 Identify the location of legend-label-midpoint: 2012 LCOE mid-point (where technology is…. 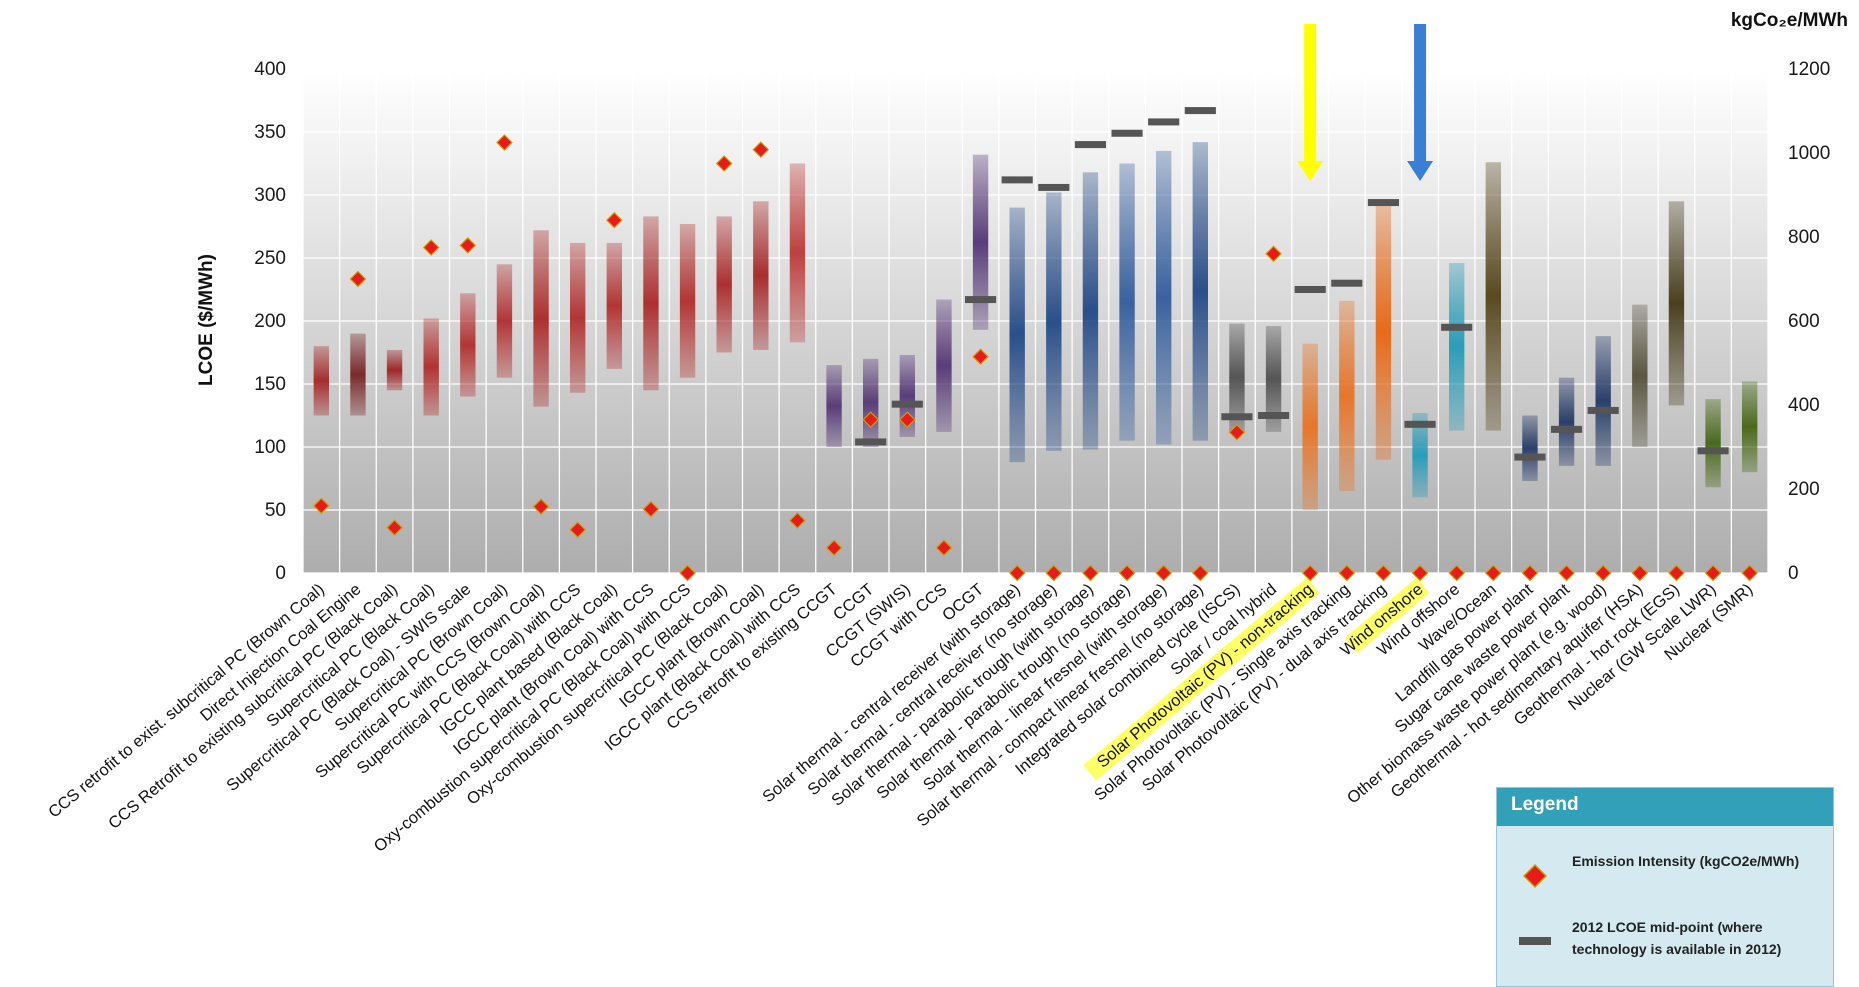
(1677, 938).